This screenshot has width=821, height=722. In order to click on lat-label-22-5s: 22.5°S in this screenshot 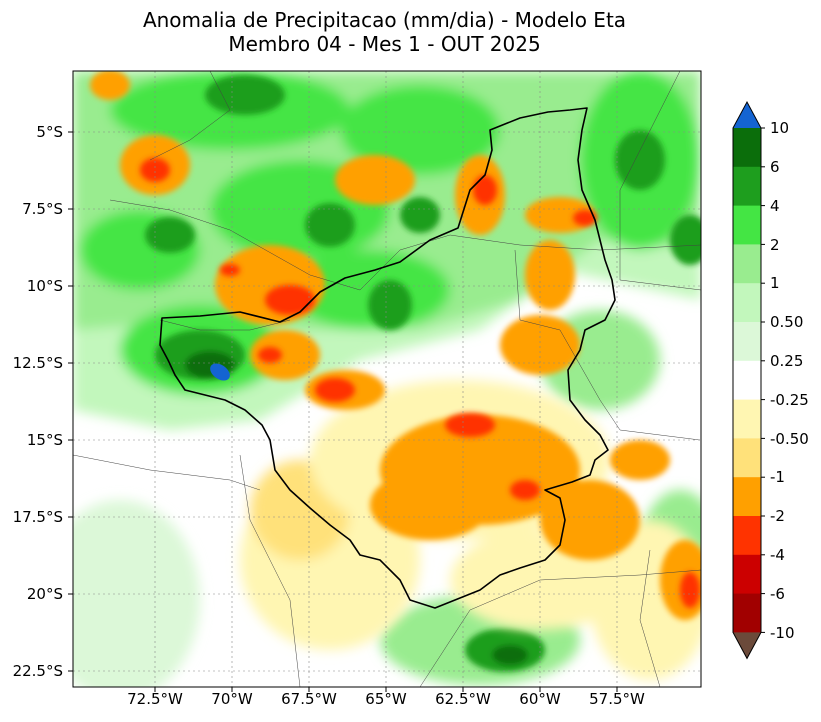, I will do `click(37, 671)`.